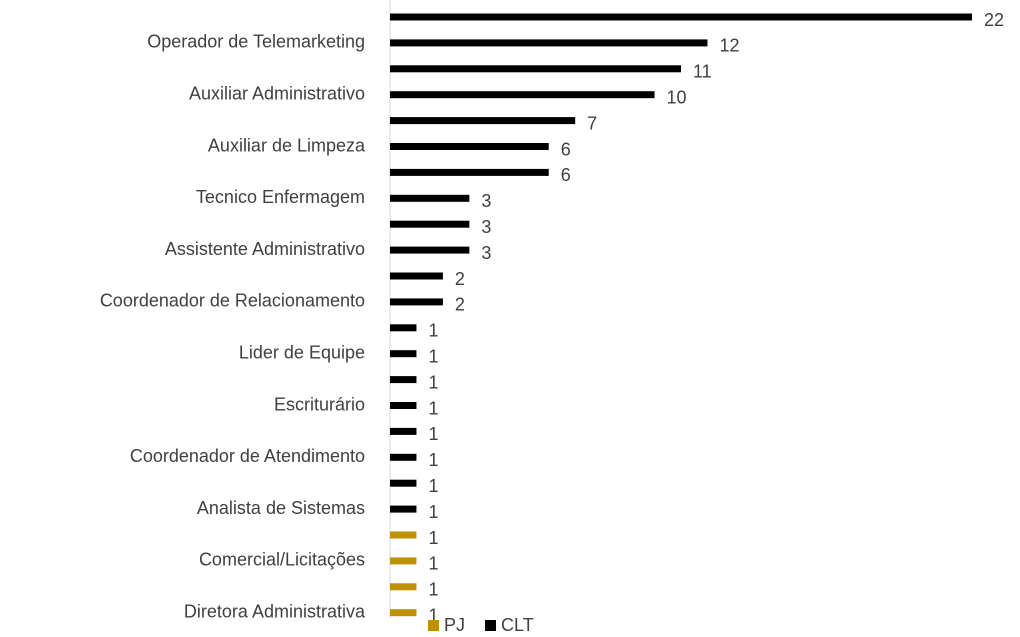 The height and width of the screenshot is (637, 1020). I want to click on y-tick-label: Lider de Equipe, so click(302, 352).